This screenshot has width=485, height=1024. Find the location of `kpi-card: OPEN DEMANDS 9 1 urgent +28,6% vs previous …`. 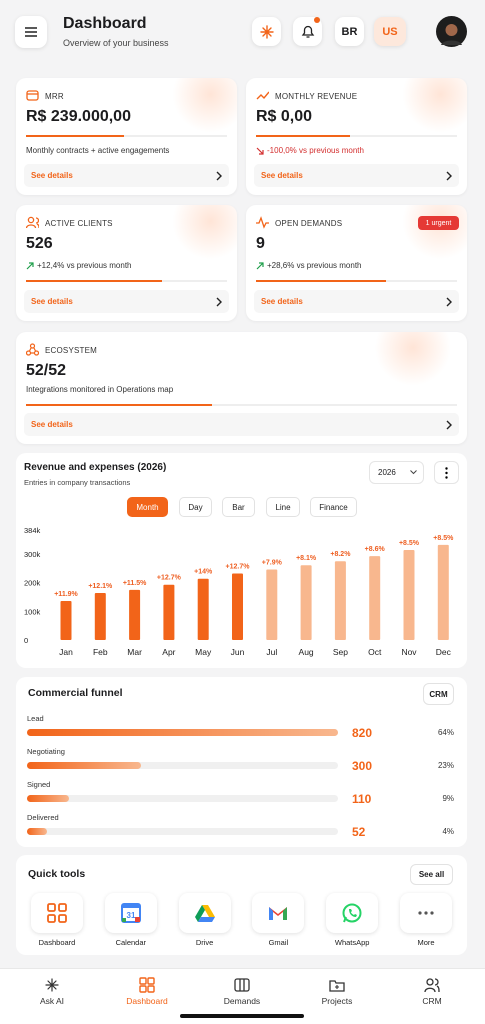

kpi-card: OPEN DEMANDS 9 1 urgent +28,6% vs previous … is located at coordinates (356, 263).